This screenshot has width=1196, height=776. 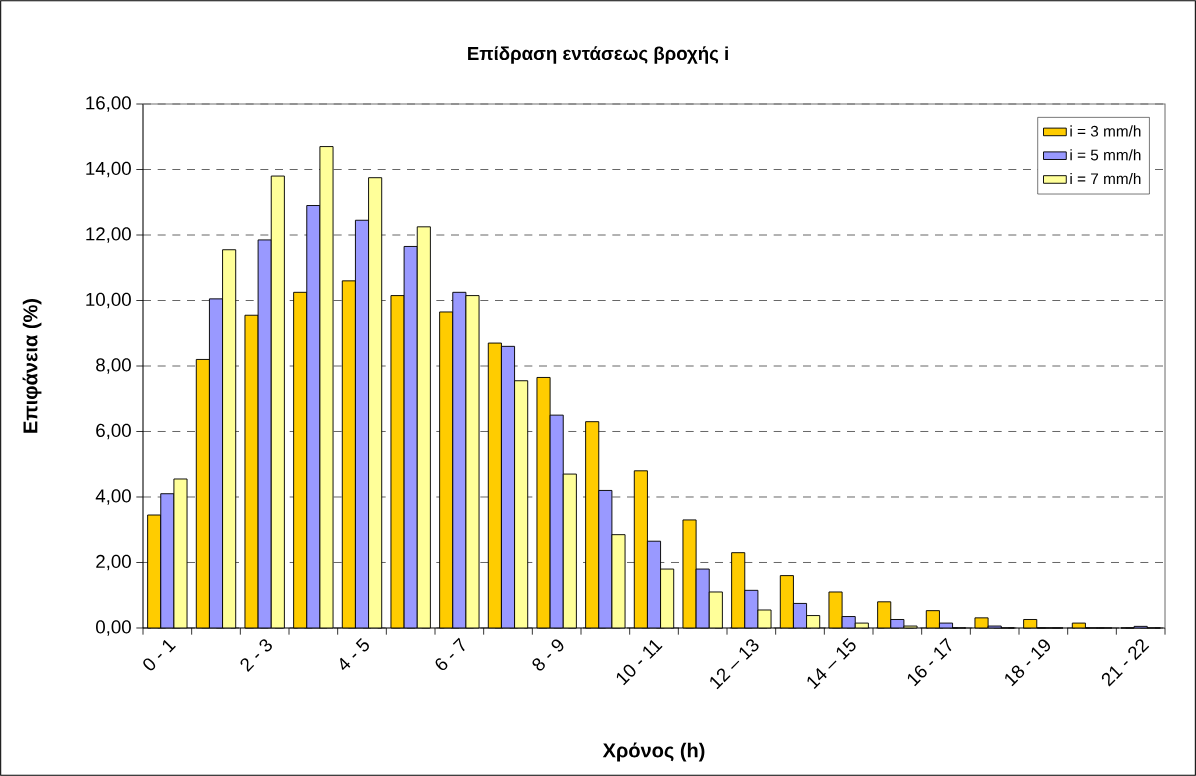 What do you see at coordinates (108, 169) in the screenshot?
I see `y-tick-label: 14,00` at bounding box center [108, 169].